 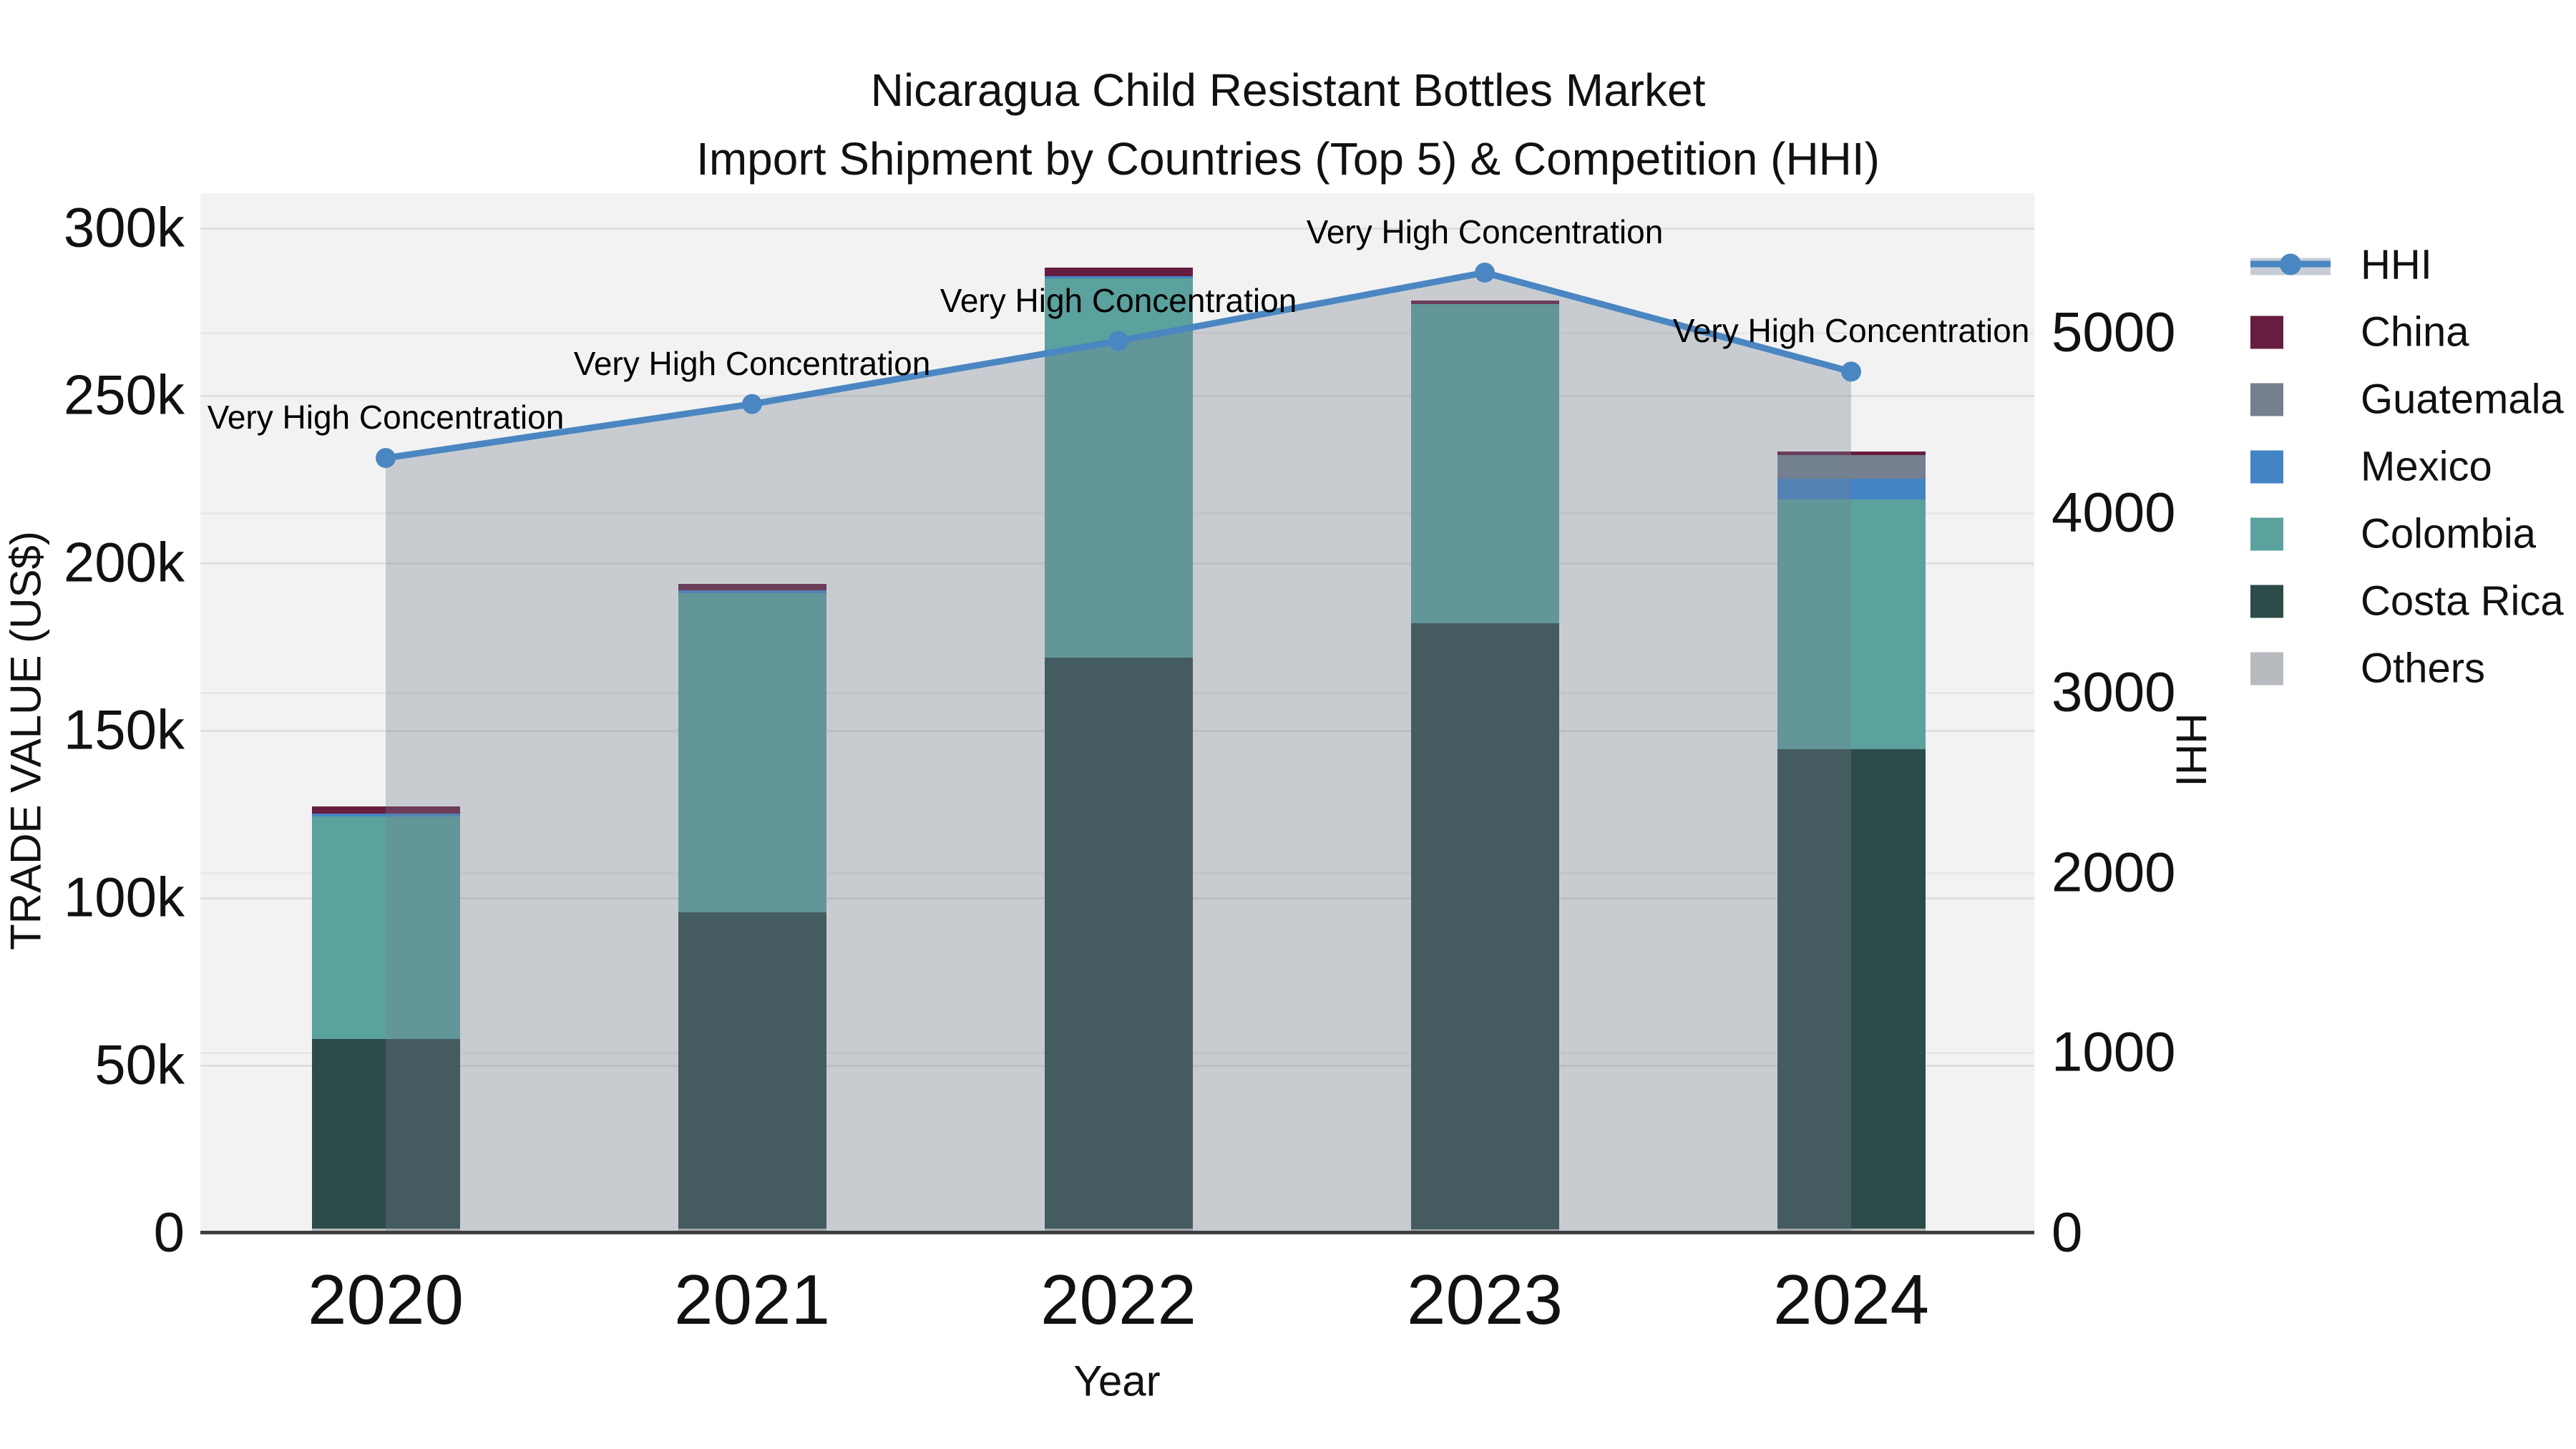 What do you see at coordinates (2423, 668) in the screenshot?
I see `legend-label: Others` at bounding box center [2423, 668].